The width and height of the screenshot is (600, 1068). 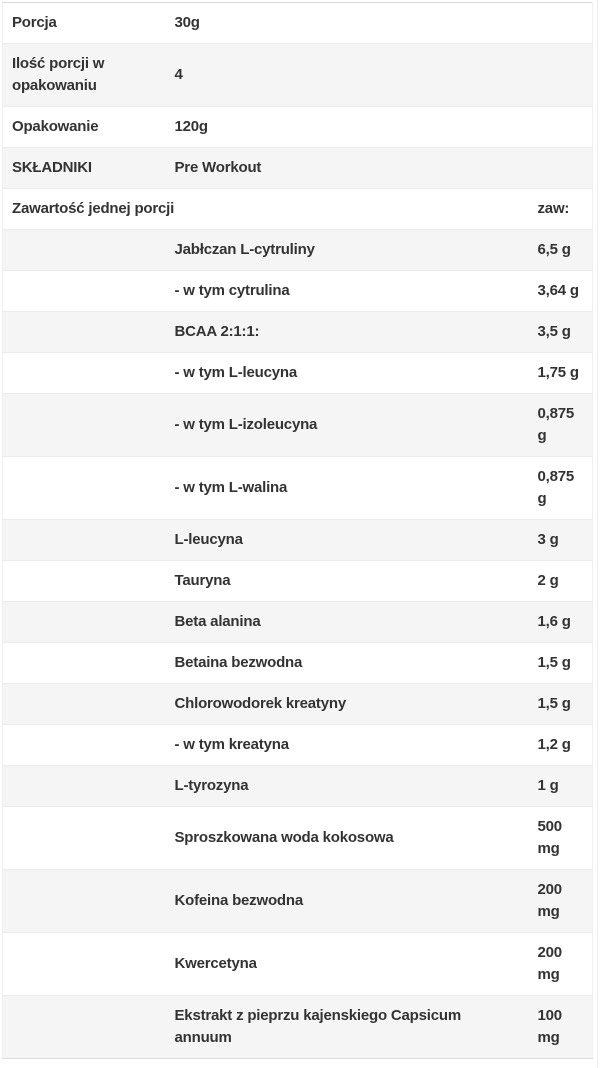 I want to click on ingredient-name: Tauryna, so click(x=327, y=581).